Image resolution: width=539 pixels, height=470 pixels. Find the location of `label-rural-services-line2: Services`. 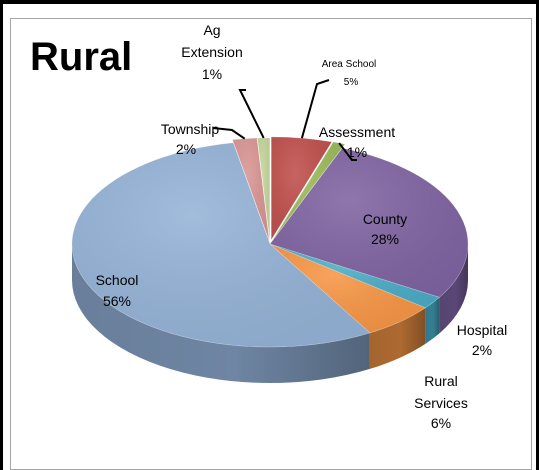

label-rural-services-line2: Services is located at coordinates (441, 403).